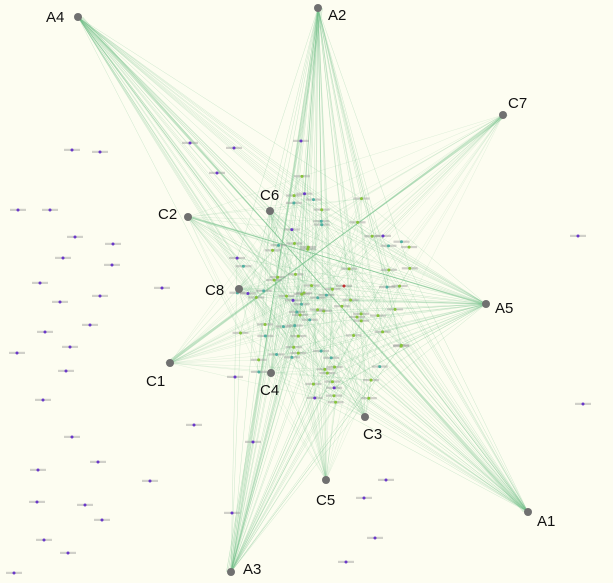  I want to click on hub-node-c5: C5, so click(325, 492).